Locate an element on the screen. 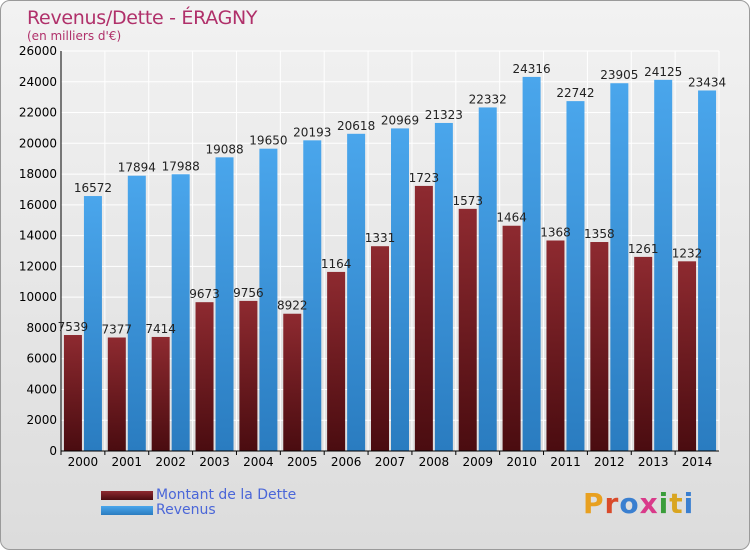 This screenshot has height=550, width=750. y-tick-label: 26000 is located at coordinates (38, 51).